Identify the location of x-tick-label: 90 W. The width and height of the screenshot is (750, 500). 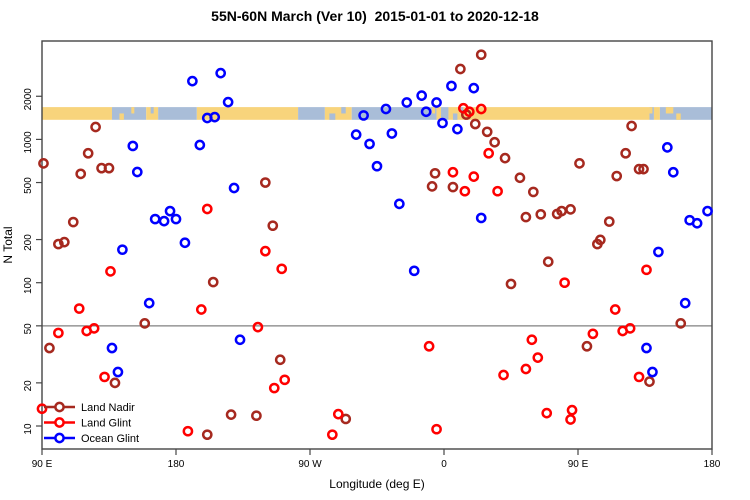
(310, 464).